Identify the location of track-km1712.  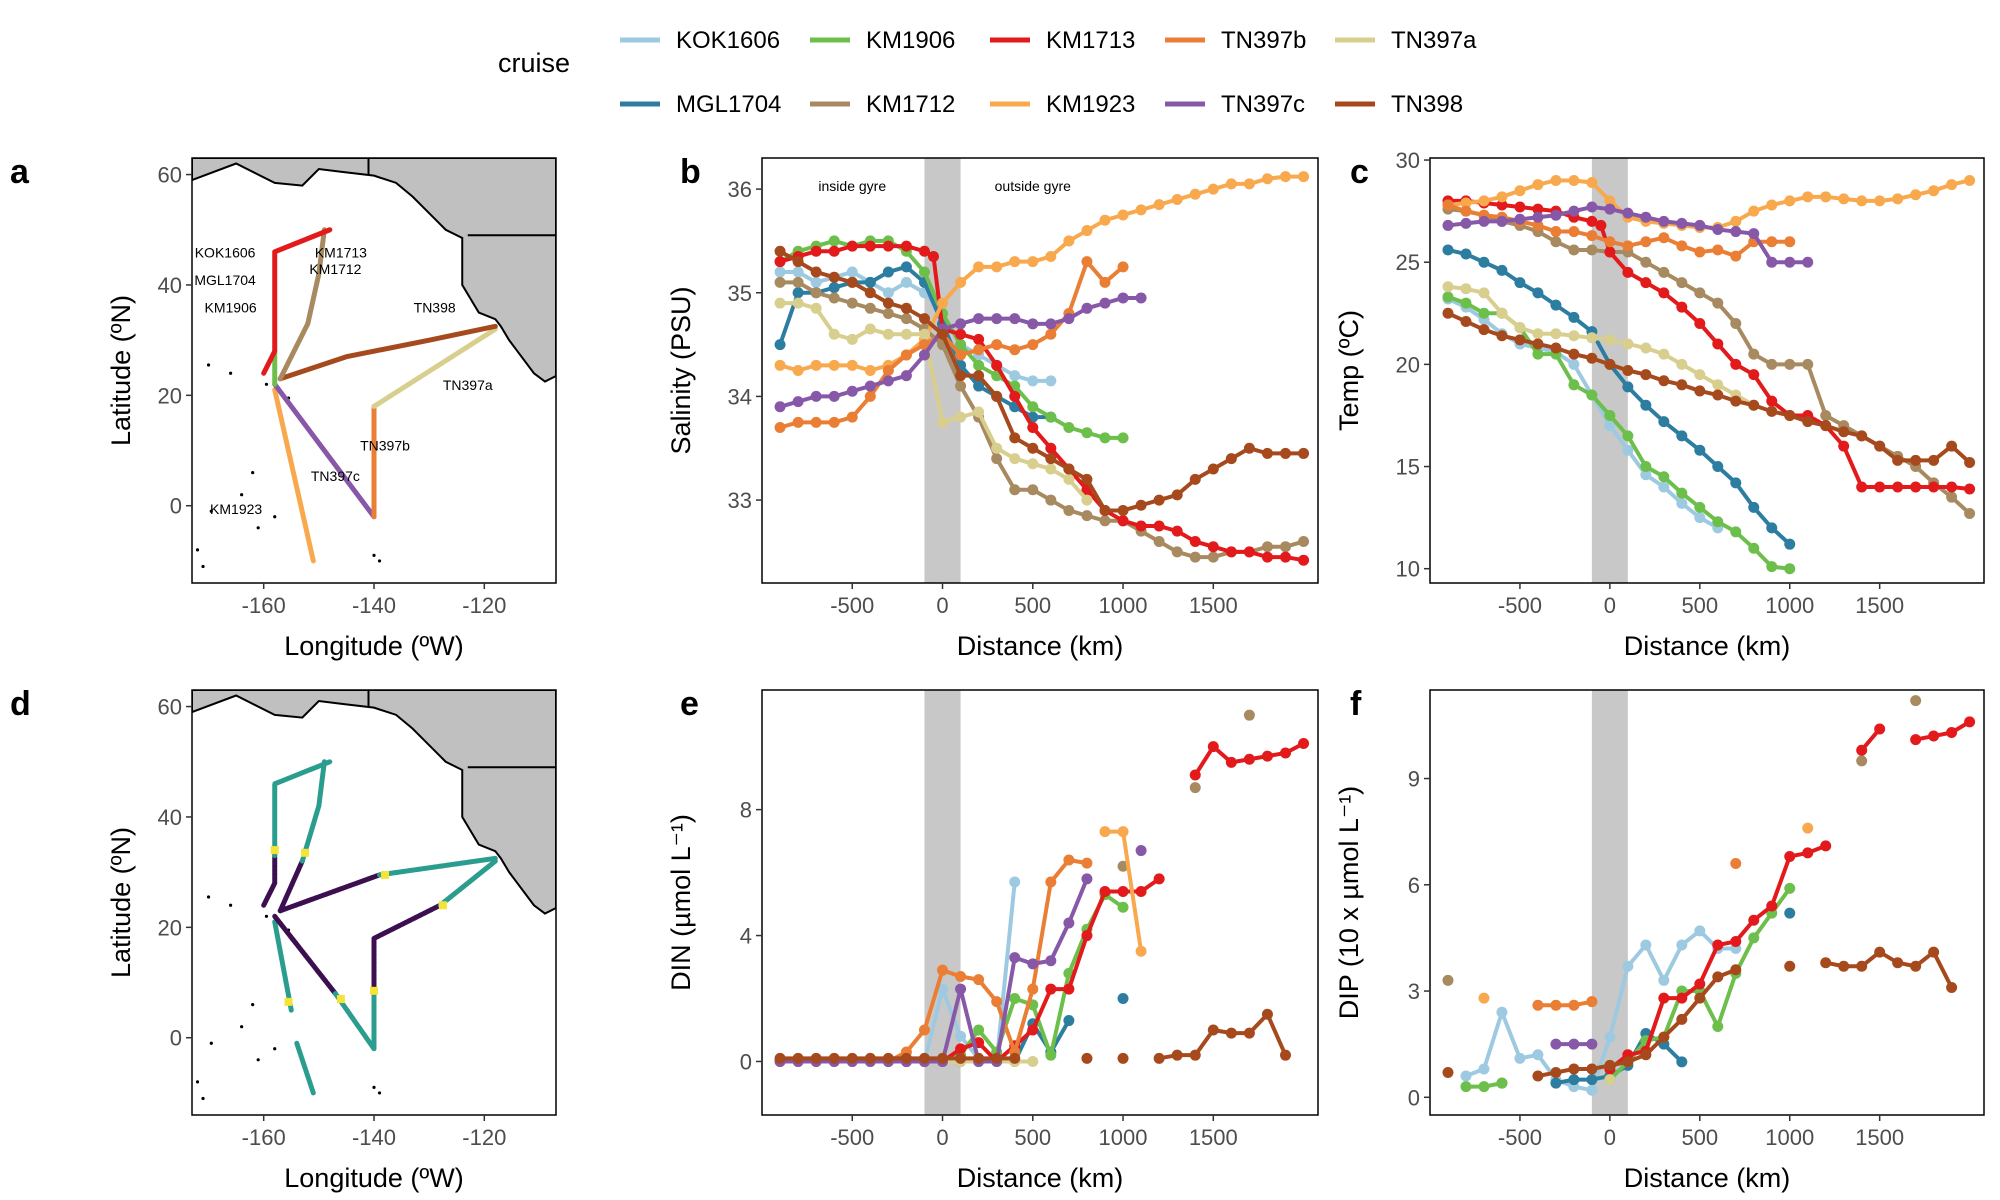
(302, 304).